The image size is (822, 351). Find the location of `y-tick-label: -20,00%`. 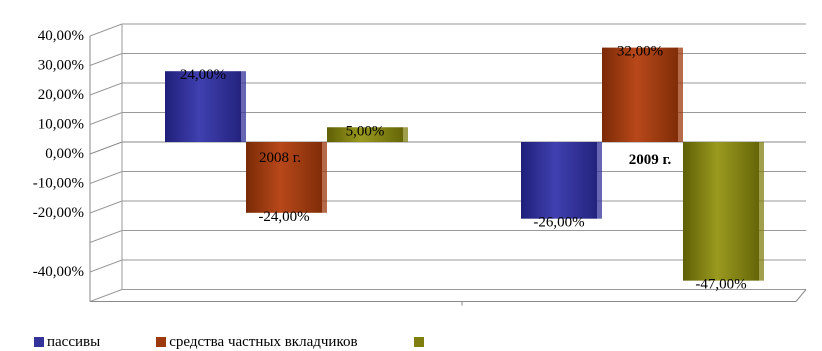

y-tick-label: -20,00% is located at coordinates (58, 213).